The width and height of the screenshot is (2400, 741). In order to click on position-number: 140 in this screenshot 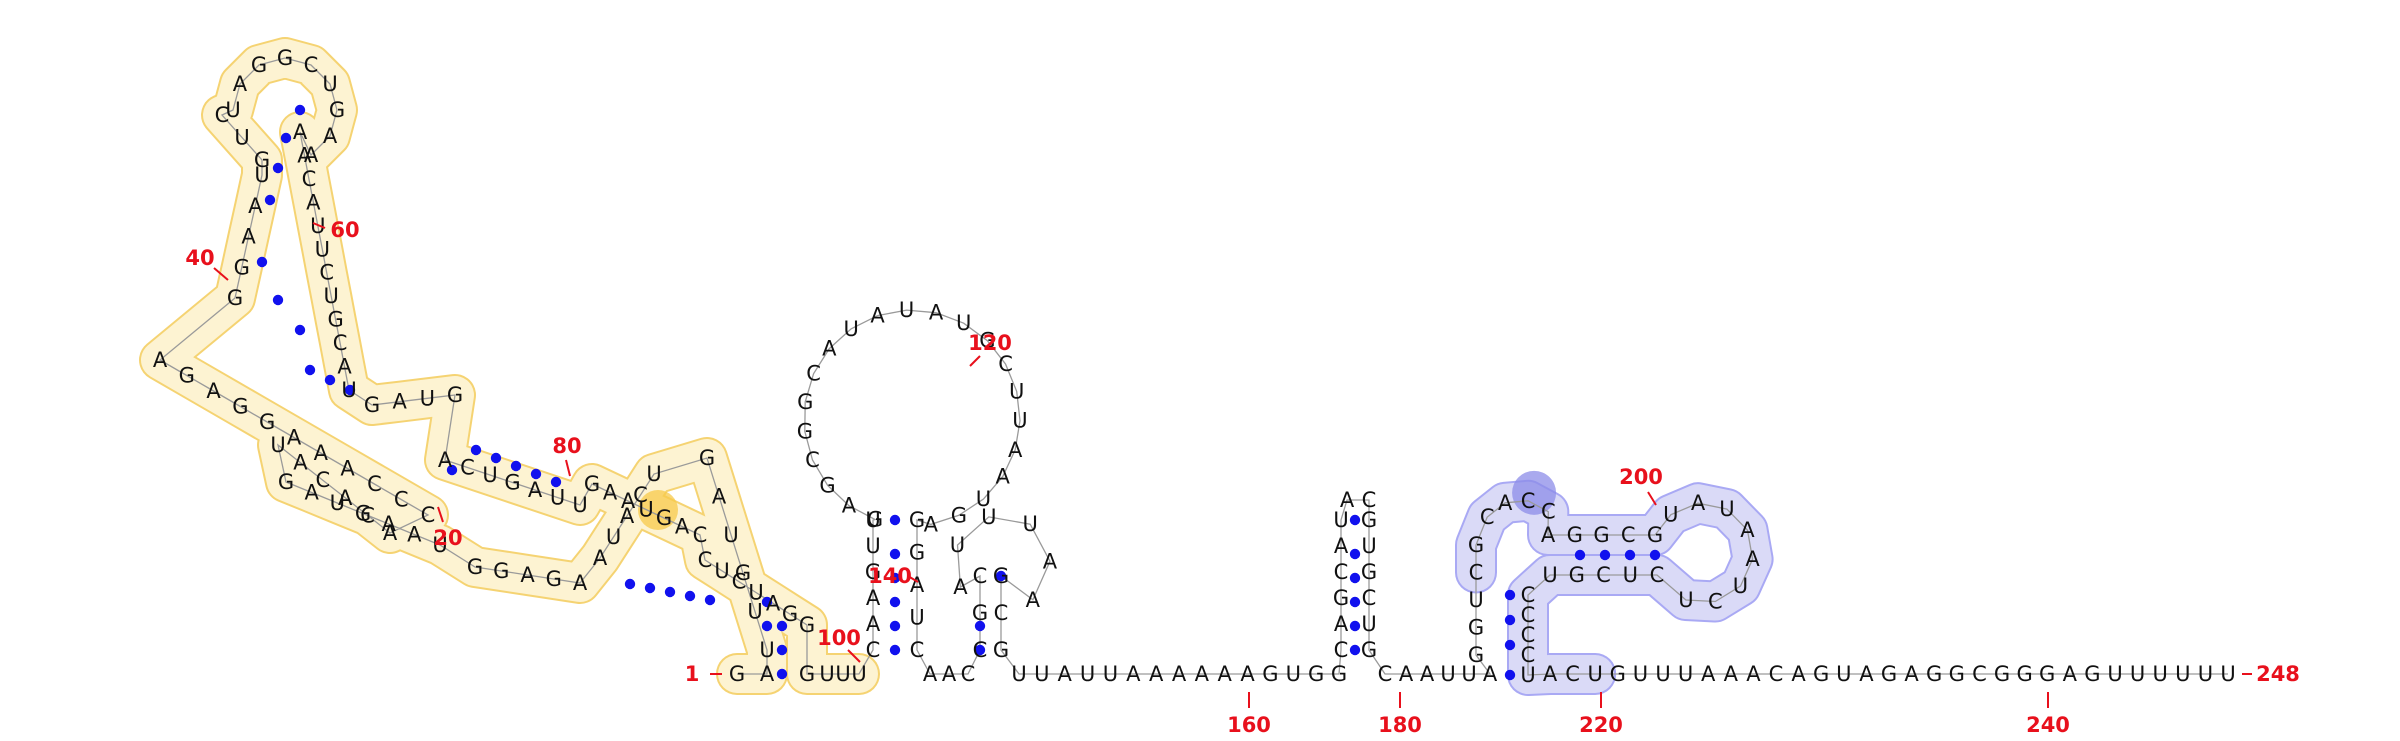, I will do `click(890, 576)`.